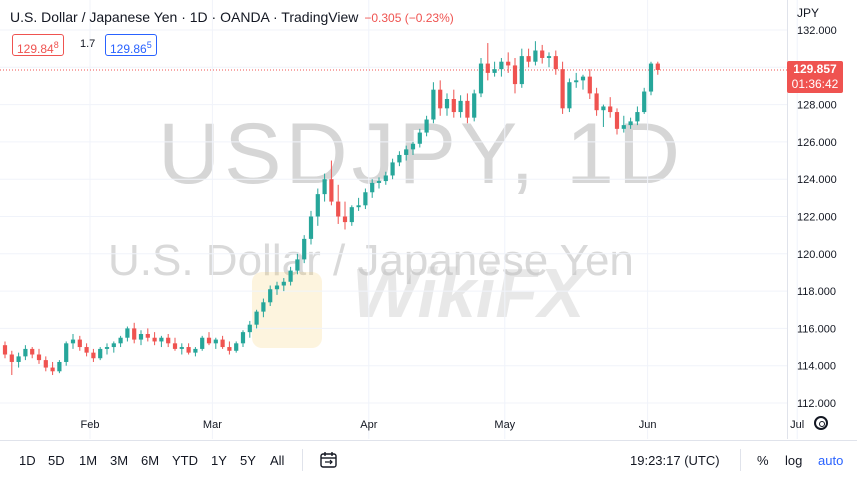 This screenshot has height=484, width=857. What do you see at coordinates (808, 13) in the screenshot?
I see `currency-label: JPY` at bounding box center [808, 13].